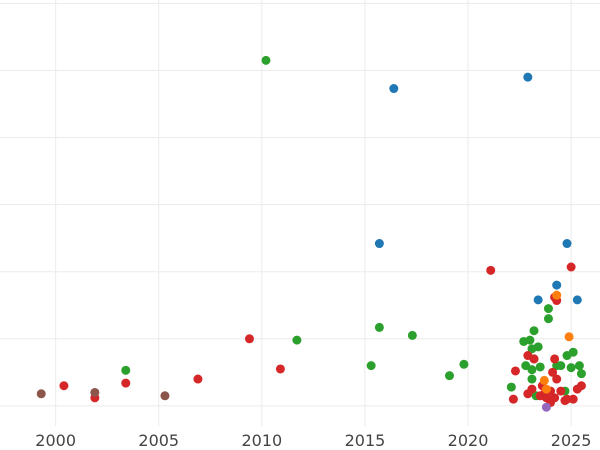  What do you see at coordinates (468, 440) in the screenshot?
I see `x-tick-label-4: 2020` at bounding box center [468, 440].